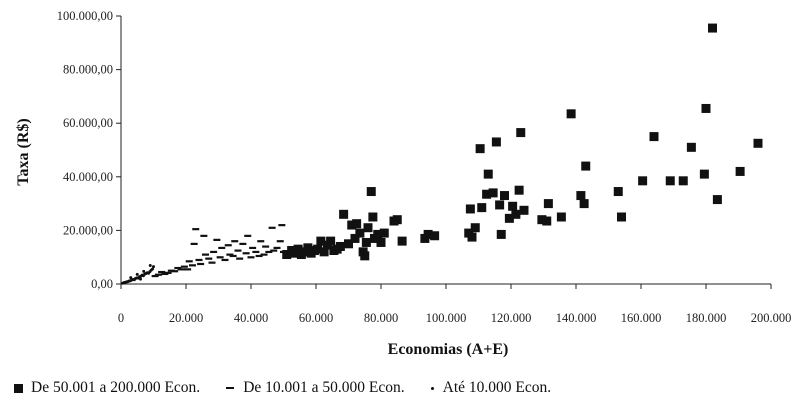  What do you see at coordinates (706, 318) in the screenshot?
I see `x-tick-label: 180.000` at bounding box center [706, 318].